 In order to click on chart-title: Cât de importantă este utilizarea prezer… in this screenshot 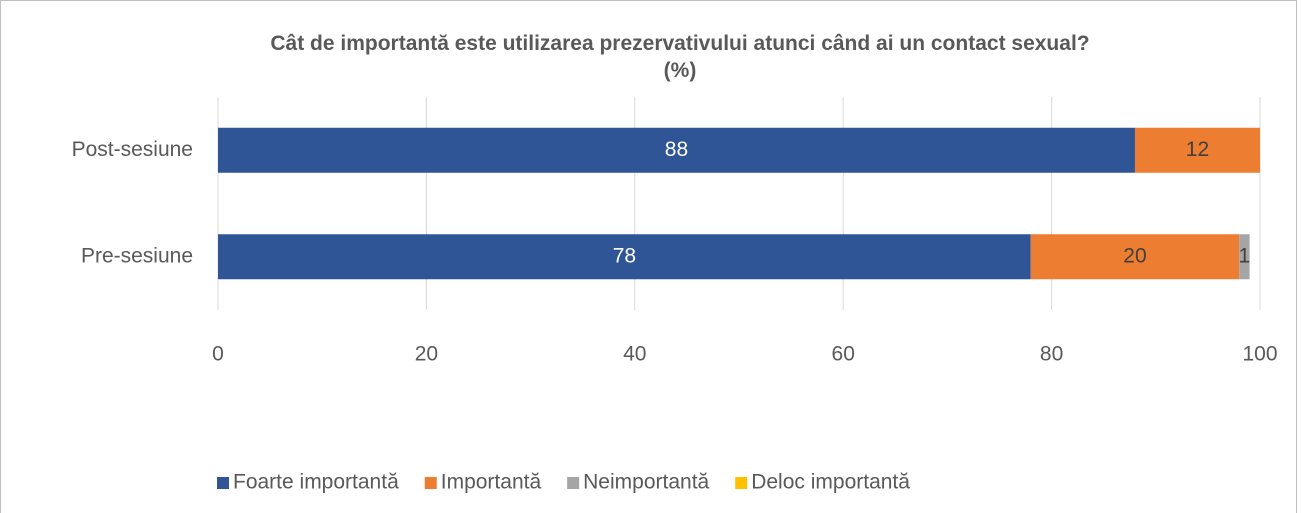, I will do `click(680, 57)`.